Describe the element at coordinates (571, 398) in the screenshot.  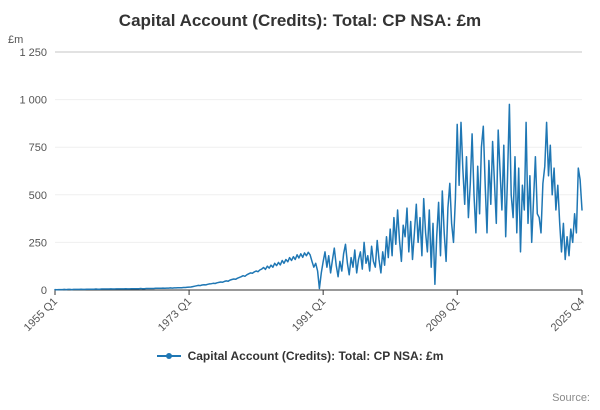
I see `source-label: Source:` at that location.